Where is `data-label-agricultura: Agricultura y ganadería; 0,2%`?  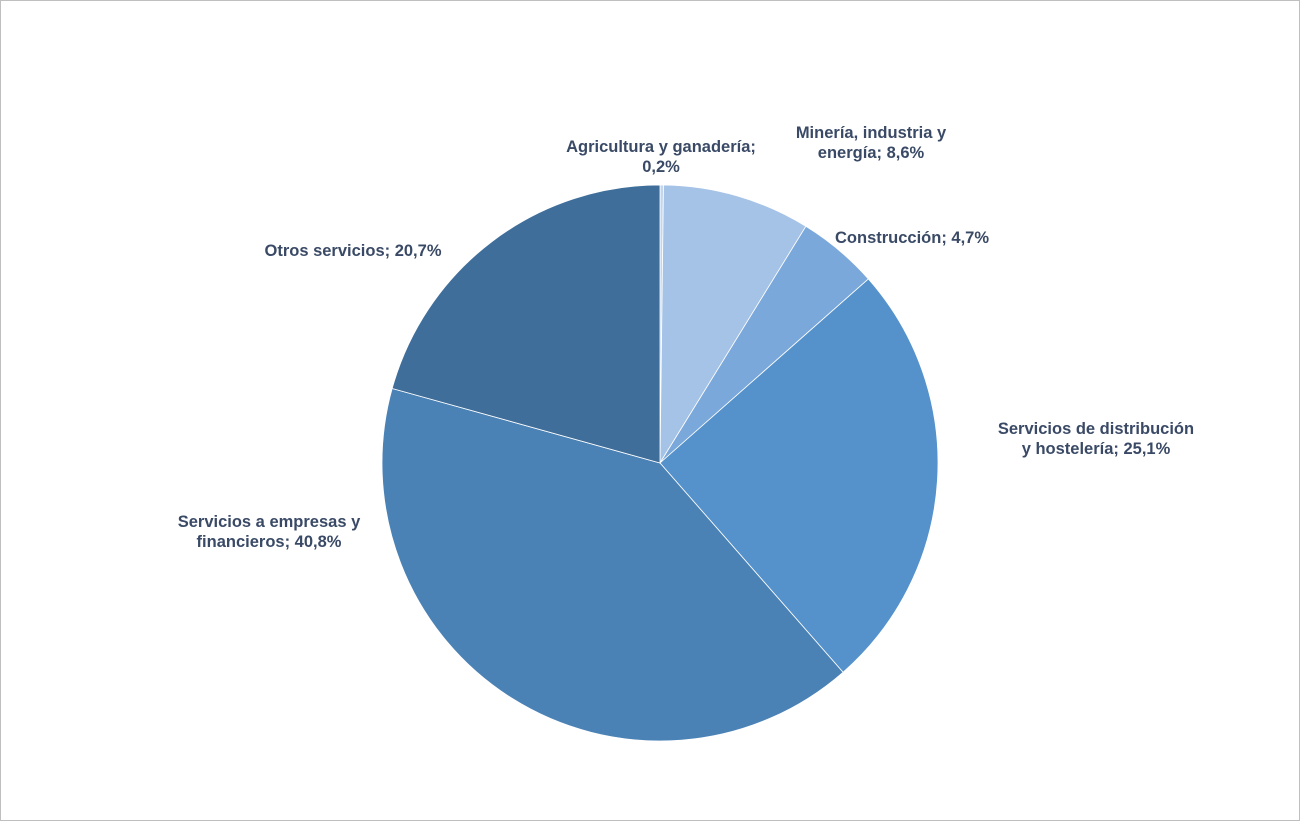
data-label-agricultura: Agricultura y ganadería; 0,2% is located at coordinates (661, 157).